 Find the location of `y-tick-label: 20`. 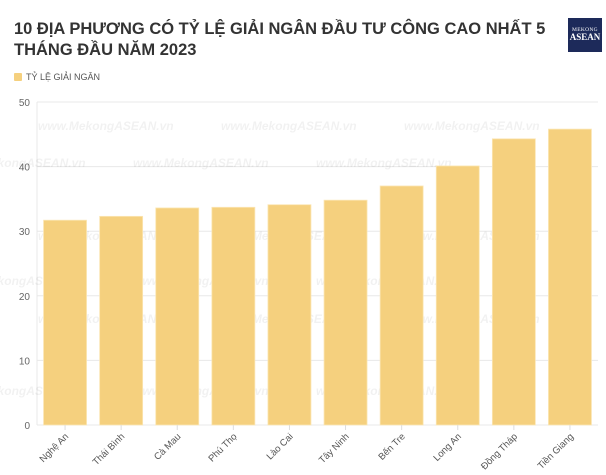

y-tick-label: 20 is located at coordinates (25, 297).